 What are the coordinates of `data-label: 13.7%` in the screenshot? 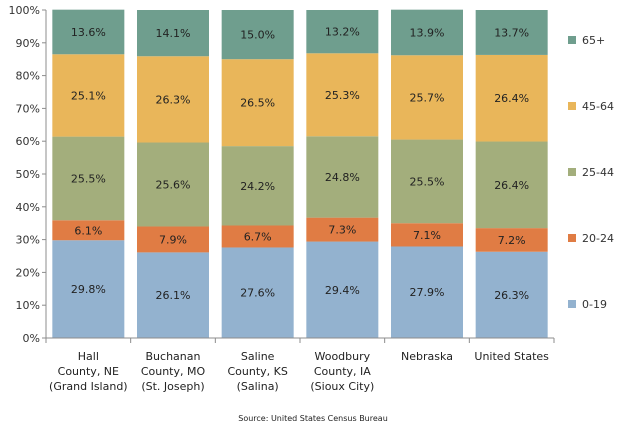 It's located at (511, 32).